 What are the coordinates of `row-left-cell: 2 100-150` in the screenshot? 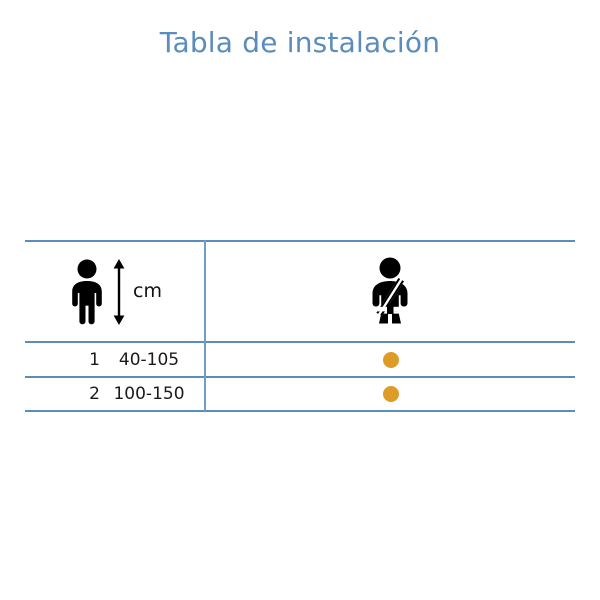 It's located at (114, 394).